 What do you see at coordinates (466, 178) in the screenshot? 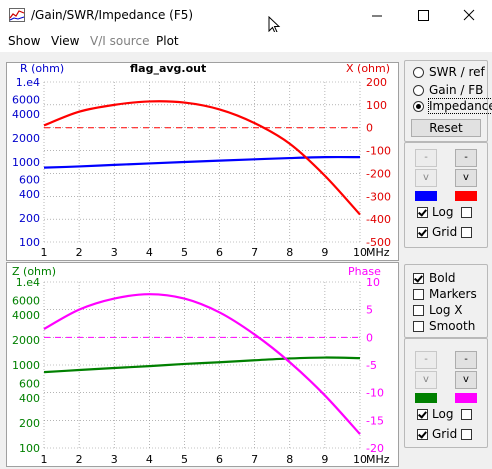
I see `top-right-down-button: v` at bounding box center [466, 178].